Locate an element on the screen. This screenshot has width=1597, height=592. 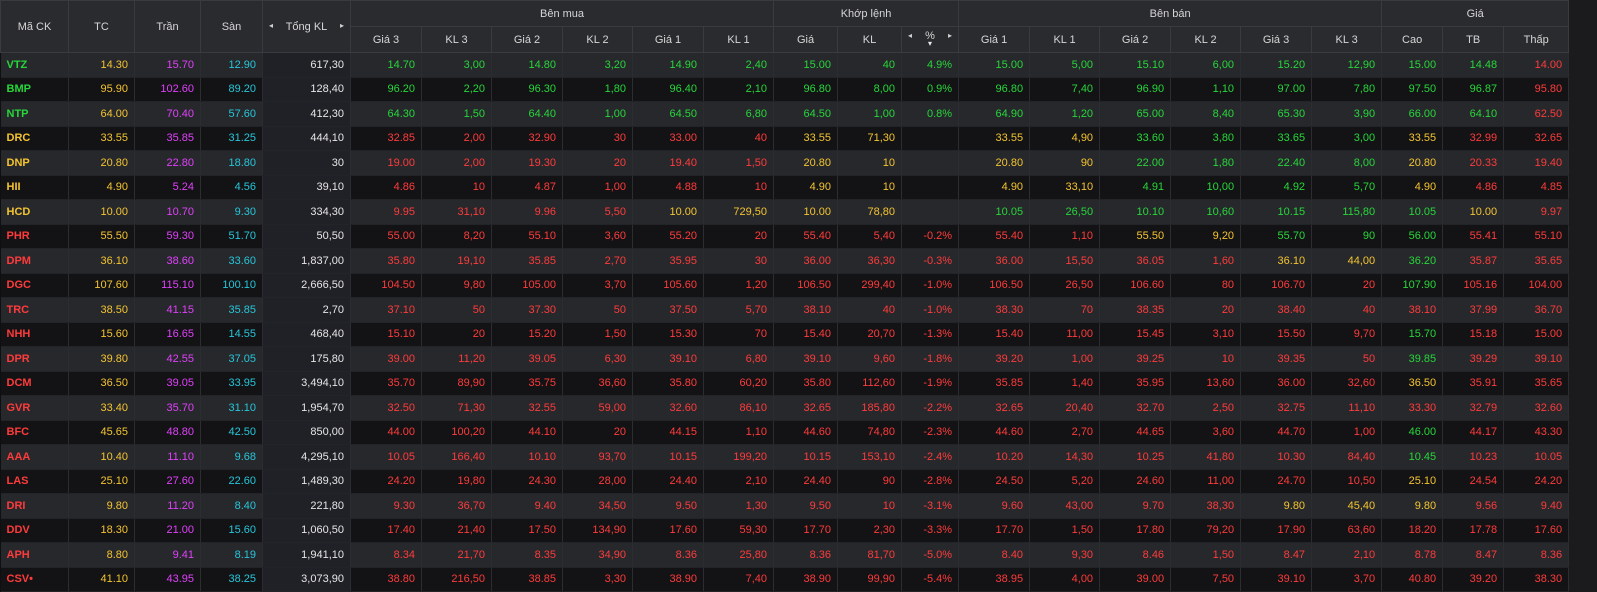
header-ref: TC is located at coordinates (101, 26).